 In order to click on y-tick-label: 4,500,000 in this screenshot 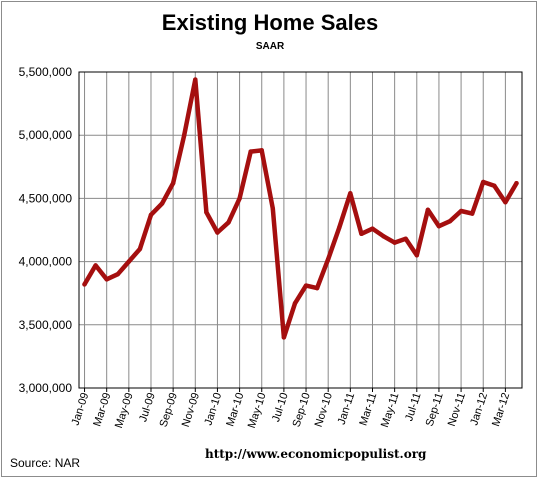, I will do `click(46, 198)`.